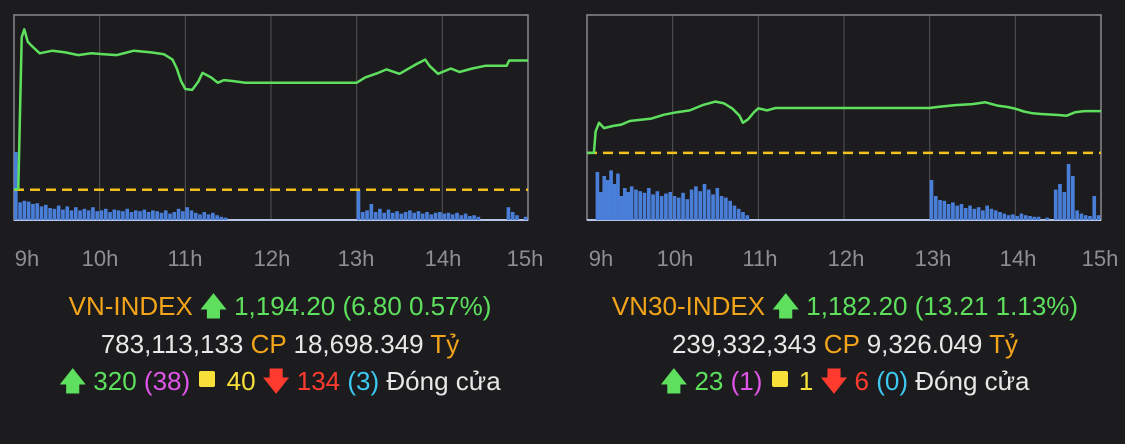 This screenshot has width=1125, height=444. Describe the element at coordinates (709, 381) in the screenshot. I see `up-count: 23` at that location.